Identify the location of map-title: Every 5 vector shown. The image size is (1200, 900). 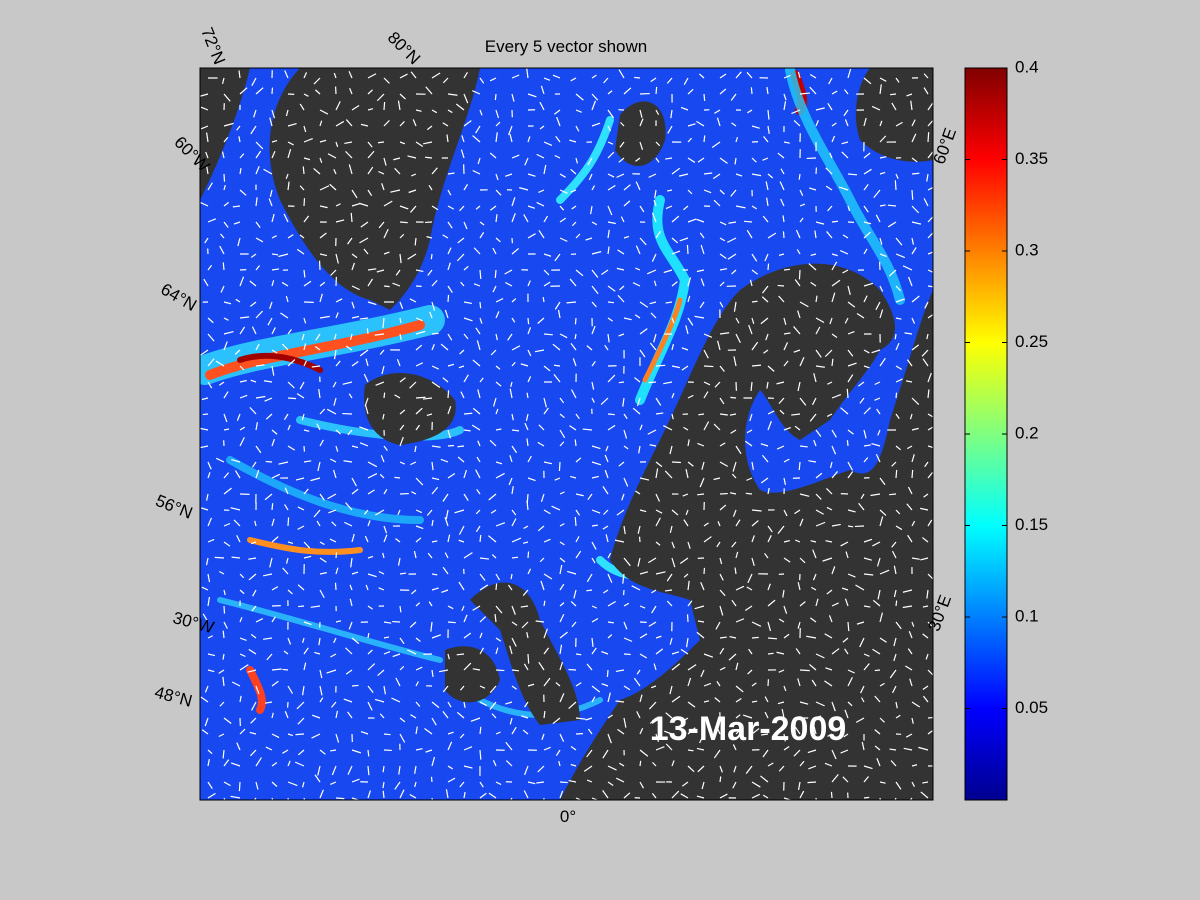
(566, 46).